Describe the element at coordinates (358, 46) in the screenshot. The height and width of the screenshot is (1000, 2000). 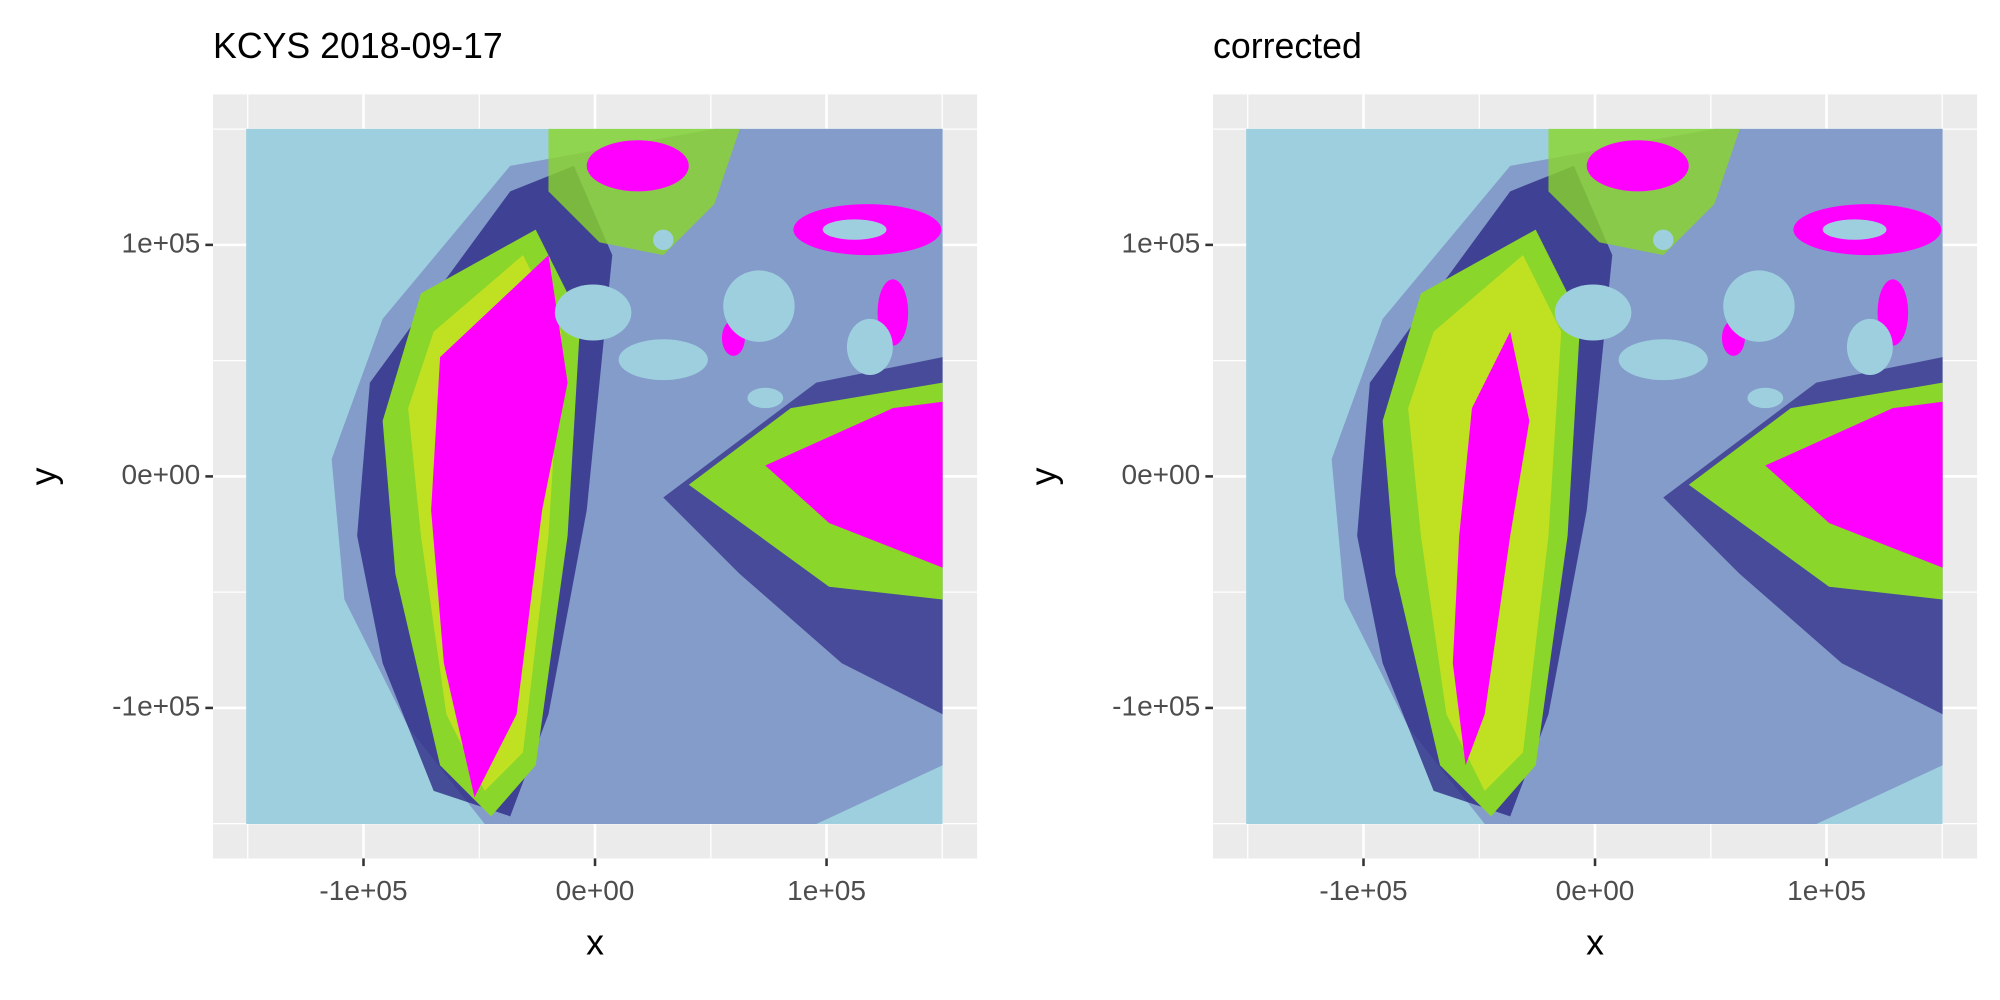
I see `panel-title: KCYS 2018-09-17` at that location.